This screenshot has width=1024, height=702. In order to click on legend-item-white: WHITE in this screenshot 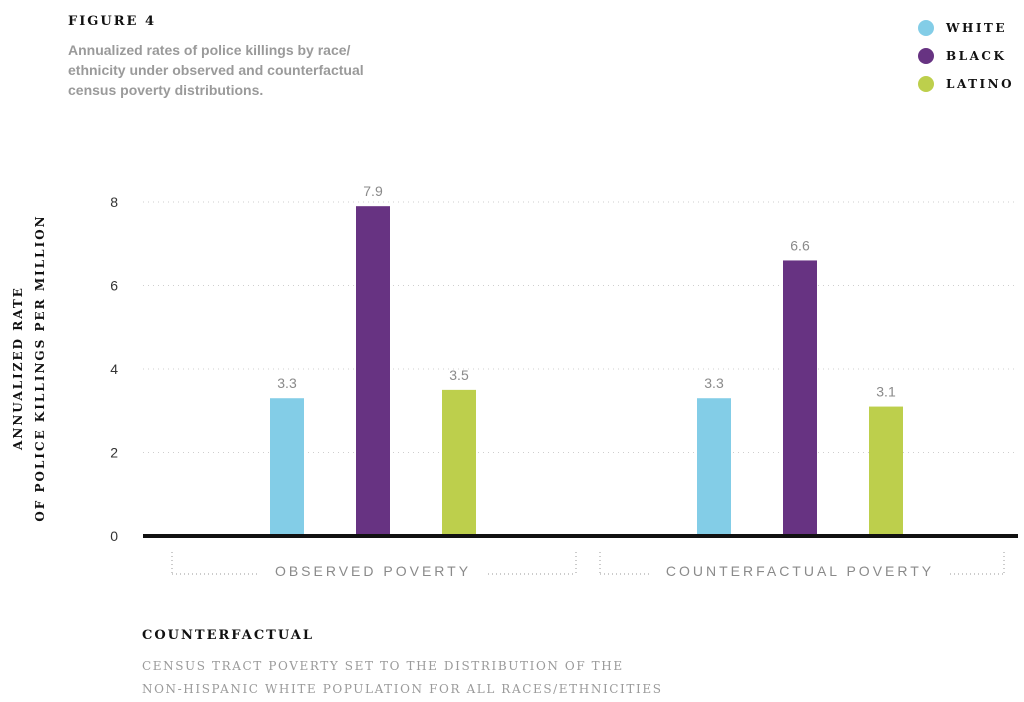, I will do `click(966, 28)`.